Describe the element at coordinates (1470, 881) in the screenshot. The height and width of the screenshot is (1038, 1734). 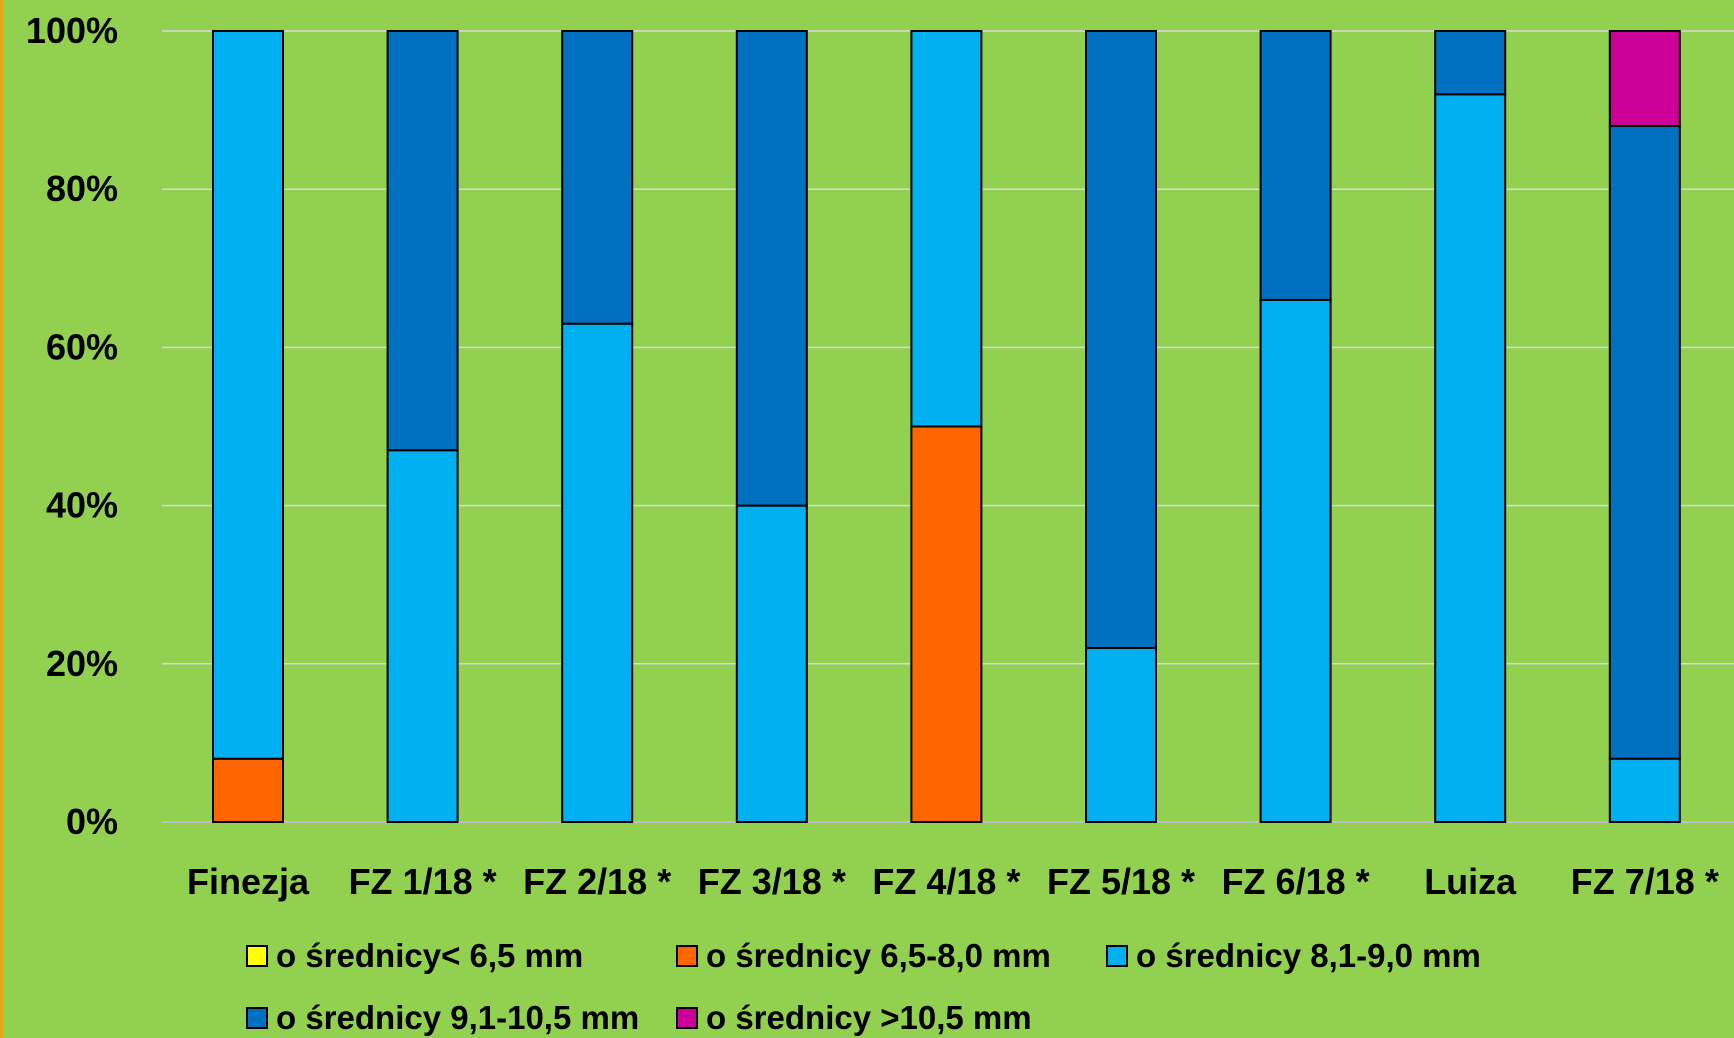
I see `x-category-label: Luiza` at that location.